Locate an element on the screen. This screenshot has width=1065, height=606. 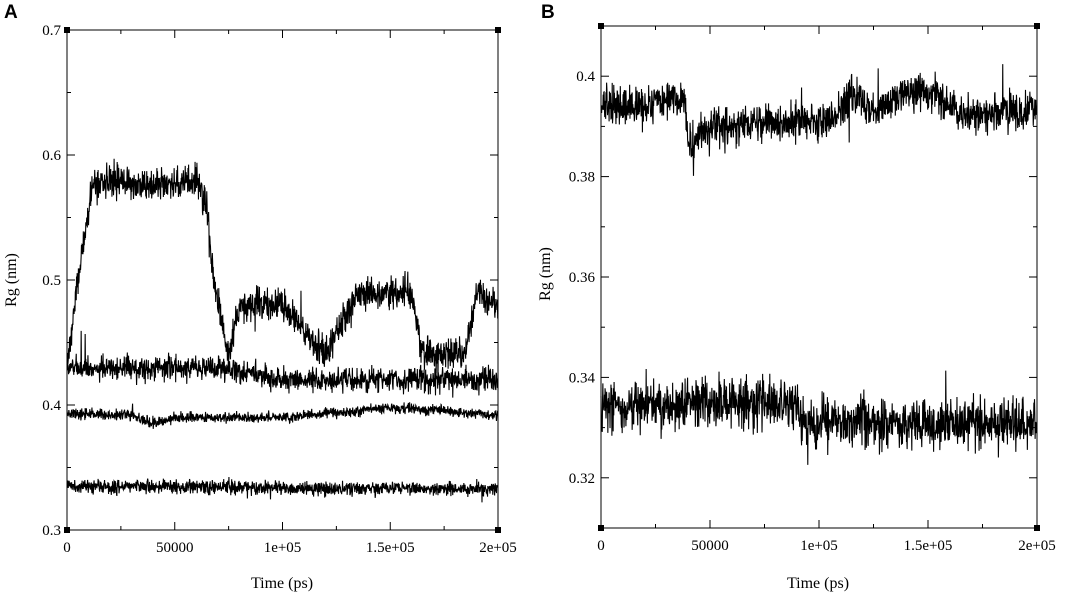
panel-b-ytick-label: 0.32 is located at coordinates (582, 479).